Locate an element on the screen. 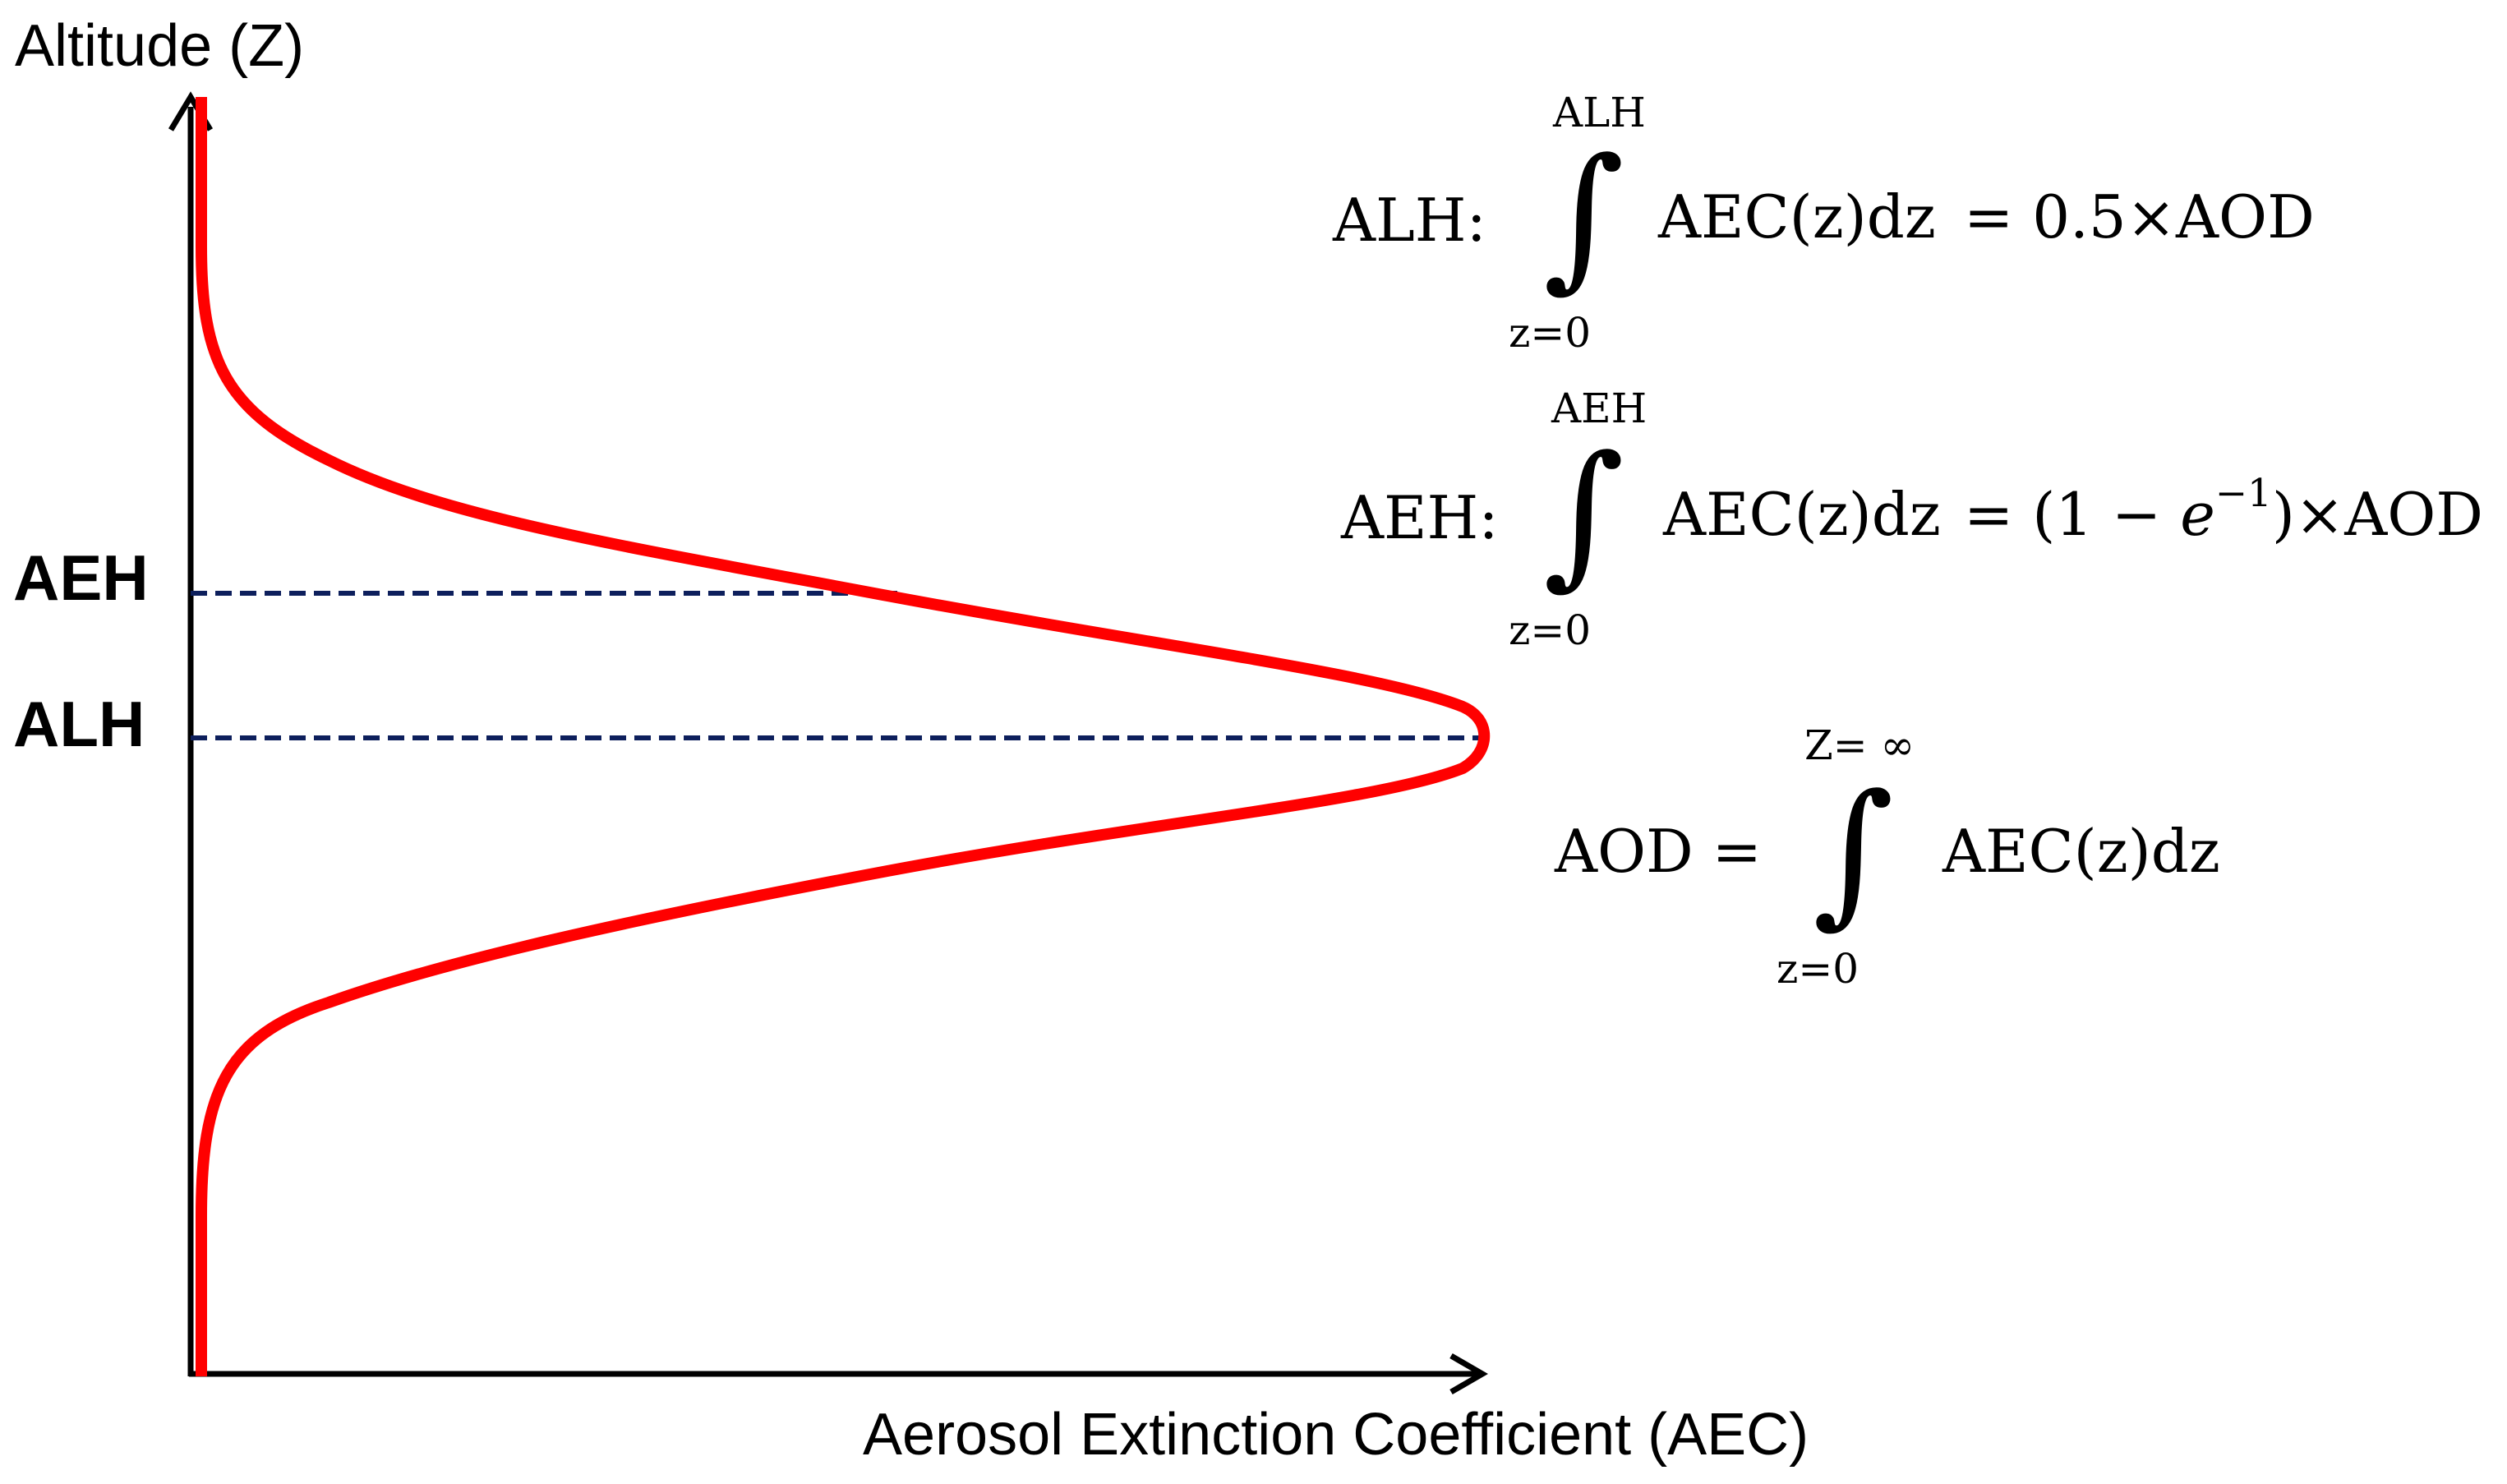 This screenshot has width=2507, height=1484. aod-lower-limit: z=0 is located at coordinates (1818, 969).